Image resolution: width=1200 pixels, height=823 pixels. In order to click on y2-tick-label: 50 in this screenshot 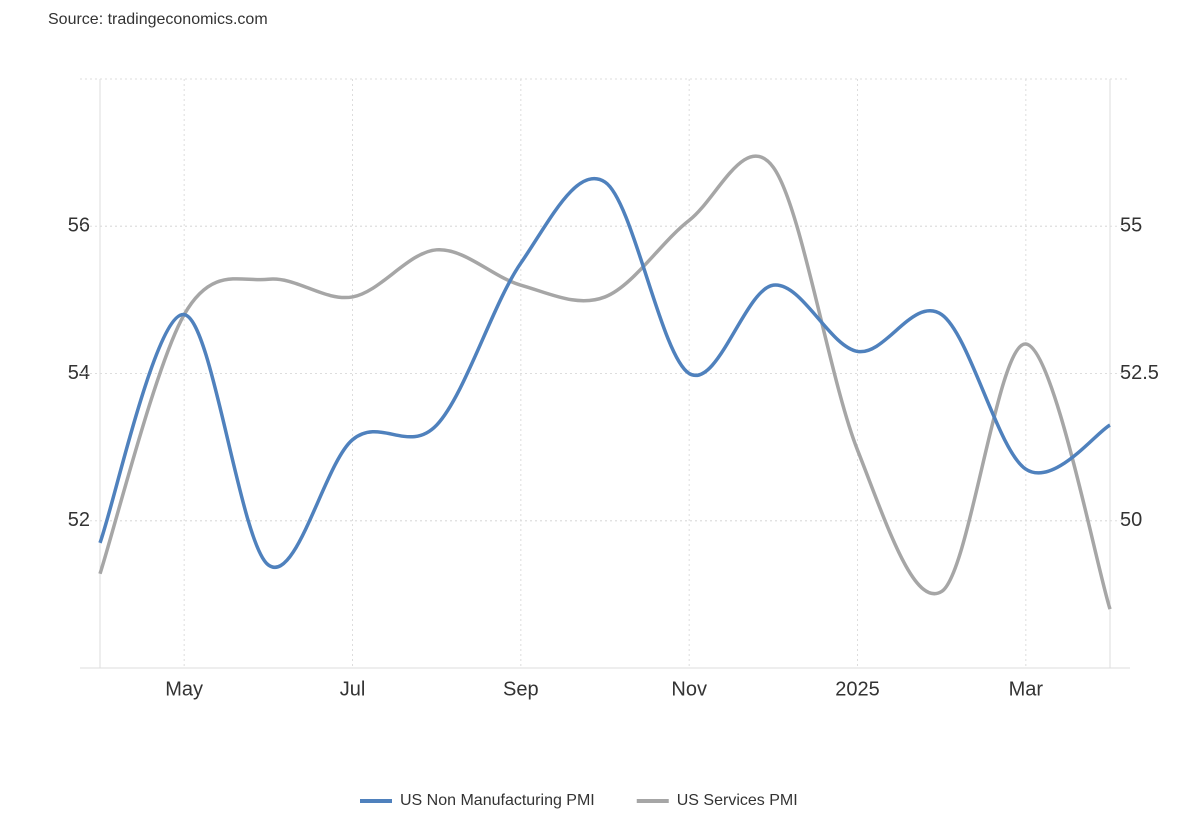, I will do `click(1131, 520)`.